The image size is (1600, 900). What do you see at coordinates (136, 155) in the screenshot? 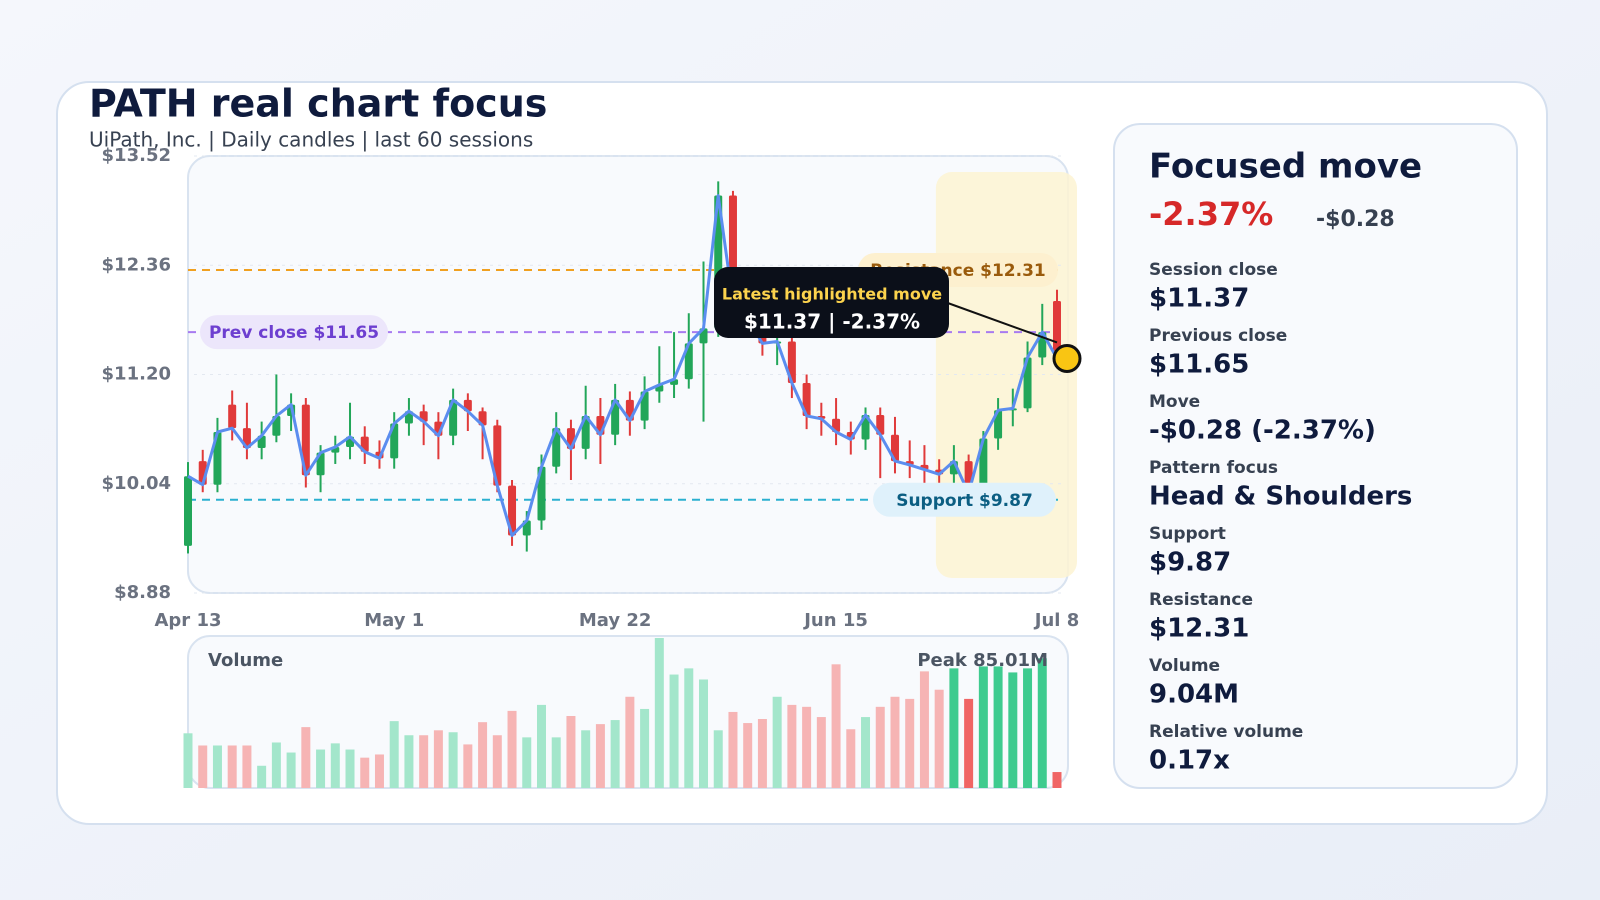
I see `y-tick-label: $13.52` at bounding box center [136, 155].